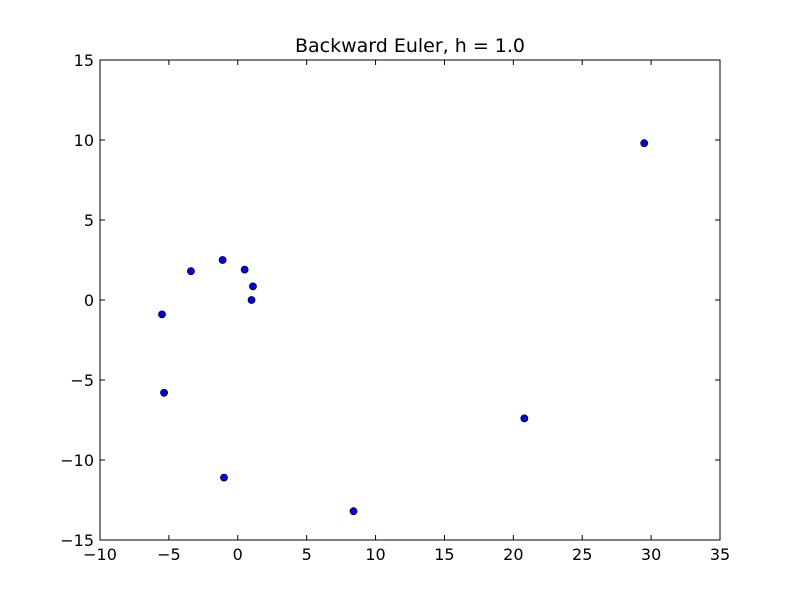  What do you see at coordinates (169, 554) in the screenshot?
I see `x-tick-label: −5` at bounding box center [169, 554].